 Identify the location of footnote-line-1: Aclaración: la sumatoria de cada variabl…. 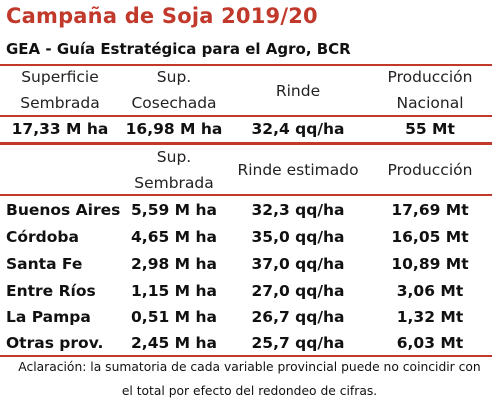
(249, 367).